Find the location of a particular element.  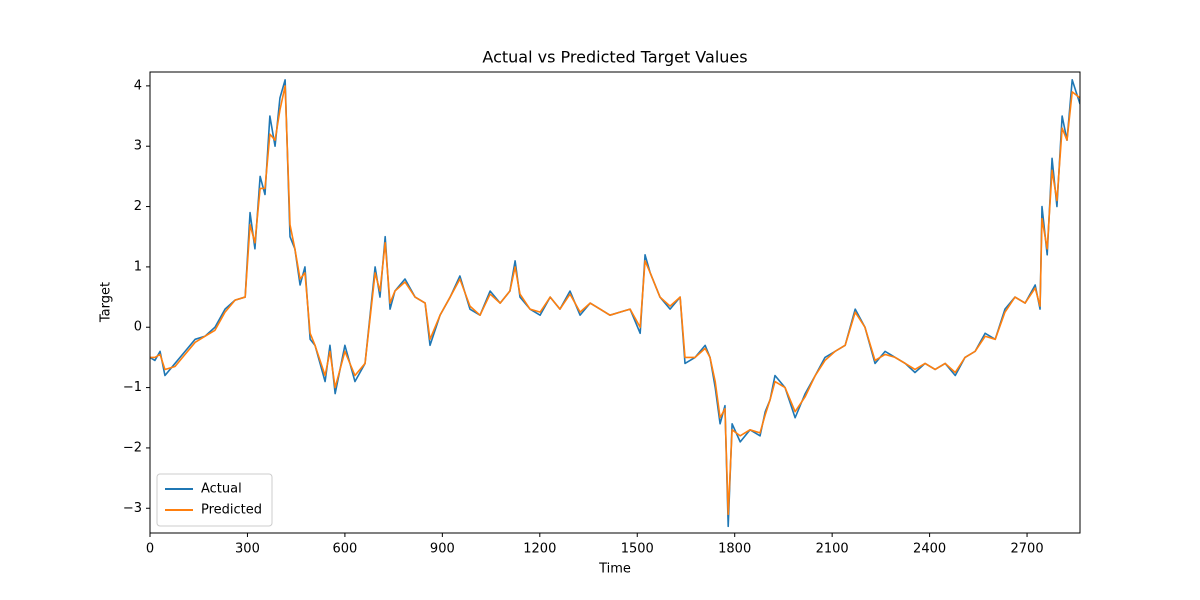

legend-box is located at coordinates (214, 500).